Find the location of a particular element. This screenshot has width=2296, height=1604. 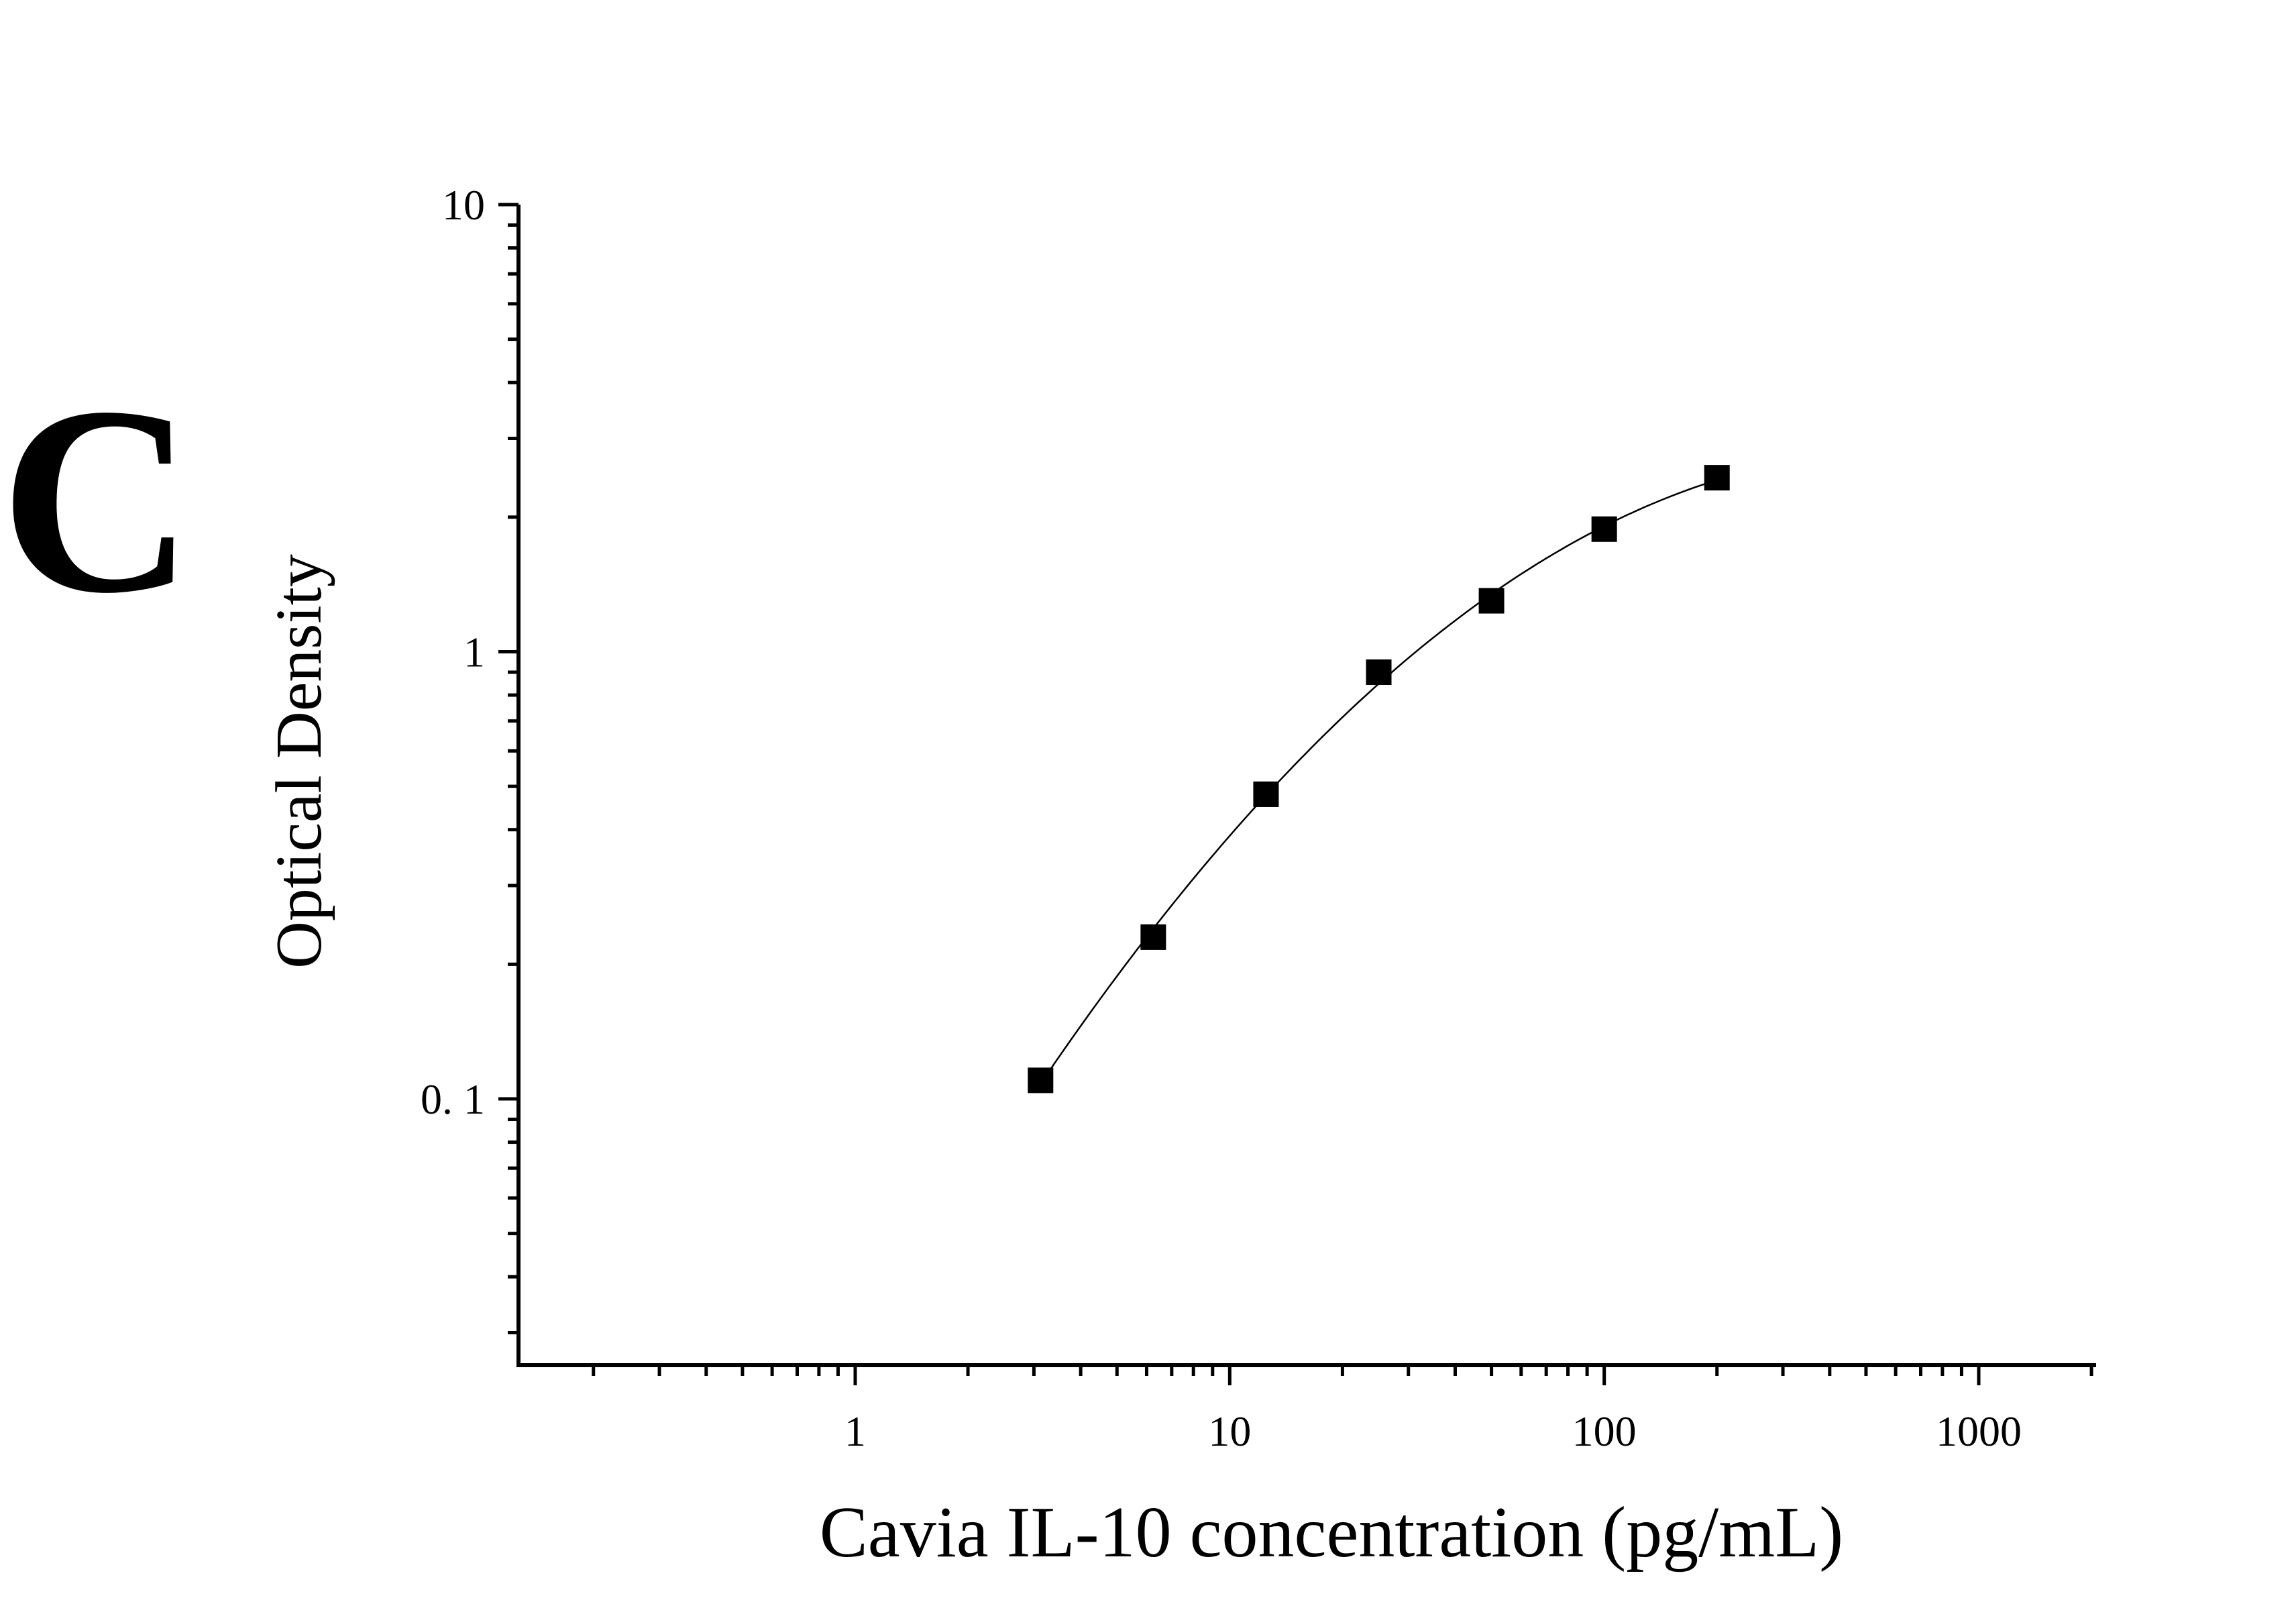

x-tick-label: 1 is located at coordinates (855, 1431).